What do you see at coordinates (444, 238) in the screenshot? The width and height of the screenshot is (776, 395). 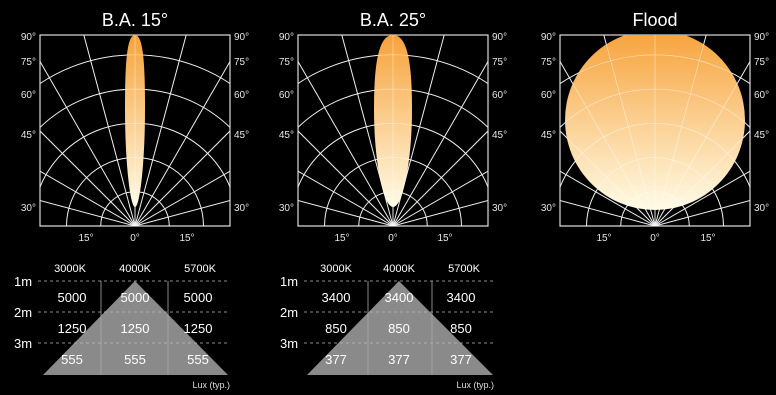 I see `bottom-angle-15-right-2: 15°` at bounding box center [444, 238].